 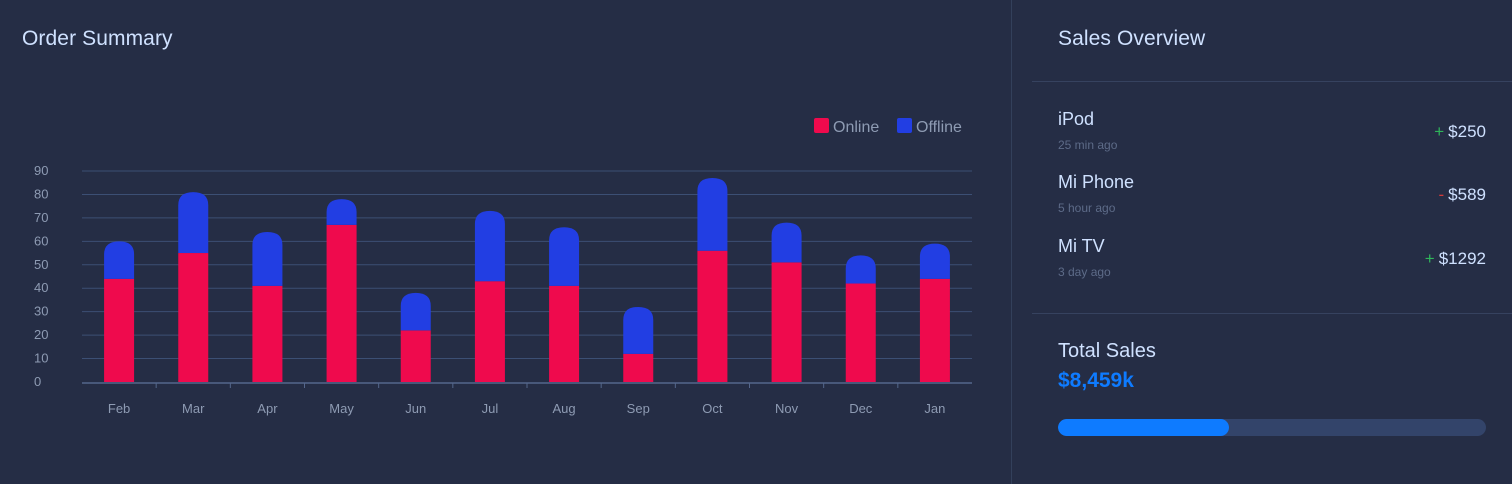 I want to click on y-tick-label: 60, so click(x=41, y=240).